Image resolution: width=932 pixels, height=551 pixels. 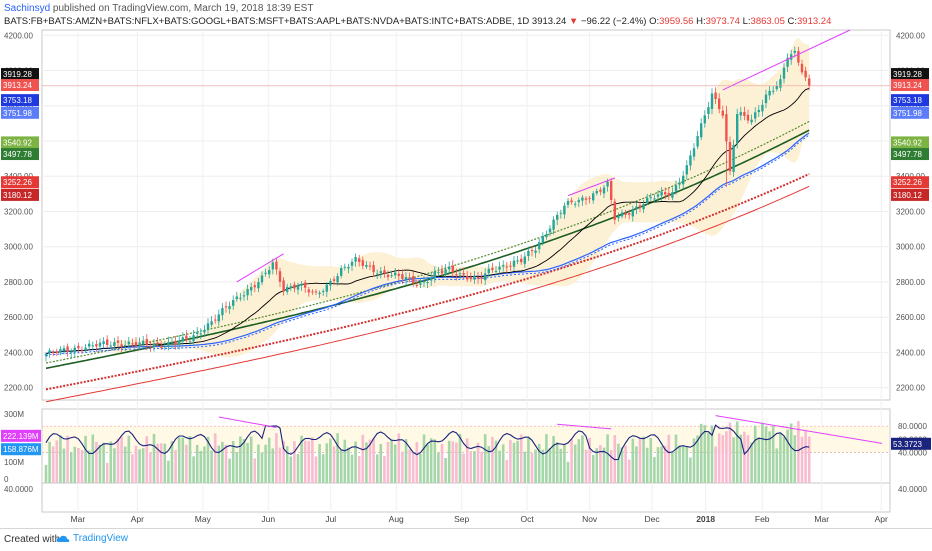 What do you see at coordinates (549, 21) in the screenshot?
I see `last-price: 3913.24` at bounding box center [549, 21].